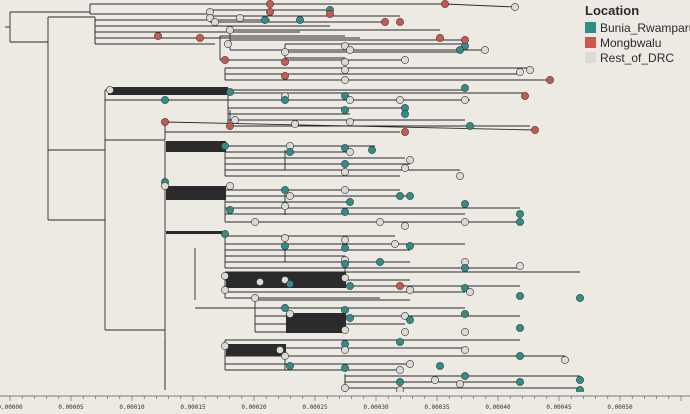 Image resolution: width=690 pixels, height=414 pixels. Describe the element at coordinates (620, 407) in the screenshot. I see `axis-tick-label: 0.00050` at that location.